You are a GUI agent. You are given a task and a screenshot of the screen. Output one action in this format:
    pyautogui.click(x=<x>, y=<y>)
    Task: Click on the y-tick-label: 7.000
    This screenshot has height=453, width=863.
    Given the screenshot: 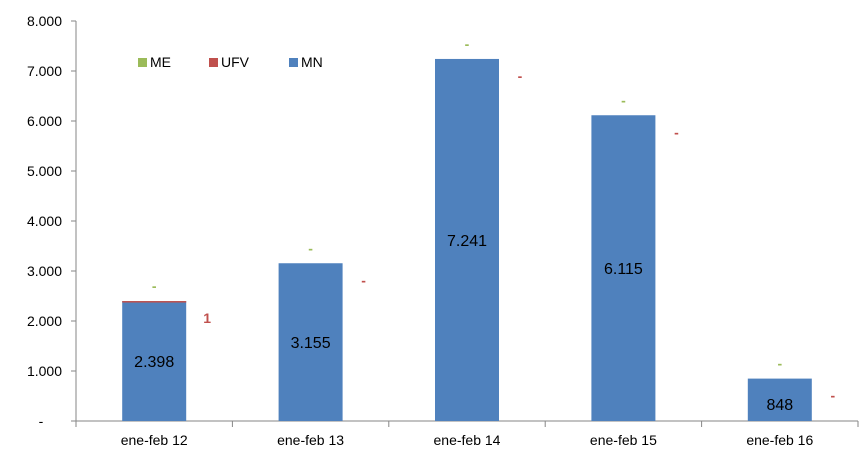 What is the action you would take?
    pyautogui.click(x=44, y=71)
    